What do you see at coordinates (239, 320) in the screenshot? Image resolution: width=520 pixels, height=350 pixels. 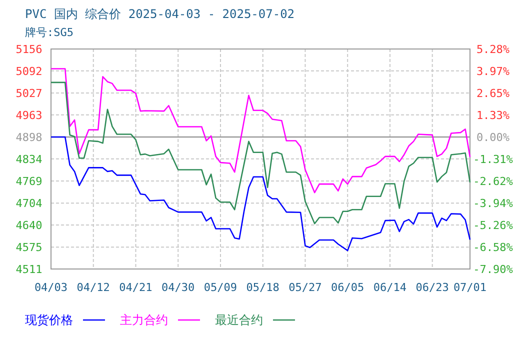 I see `legend-label: 最近合约` at bounding box center [239, 320].